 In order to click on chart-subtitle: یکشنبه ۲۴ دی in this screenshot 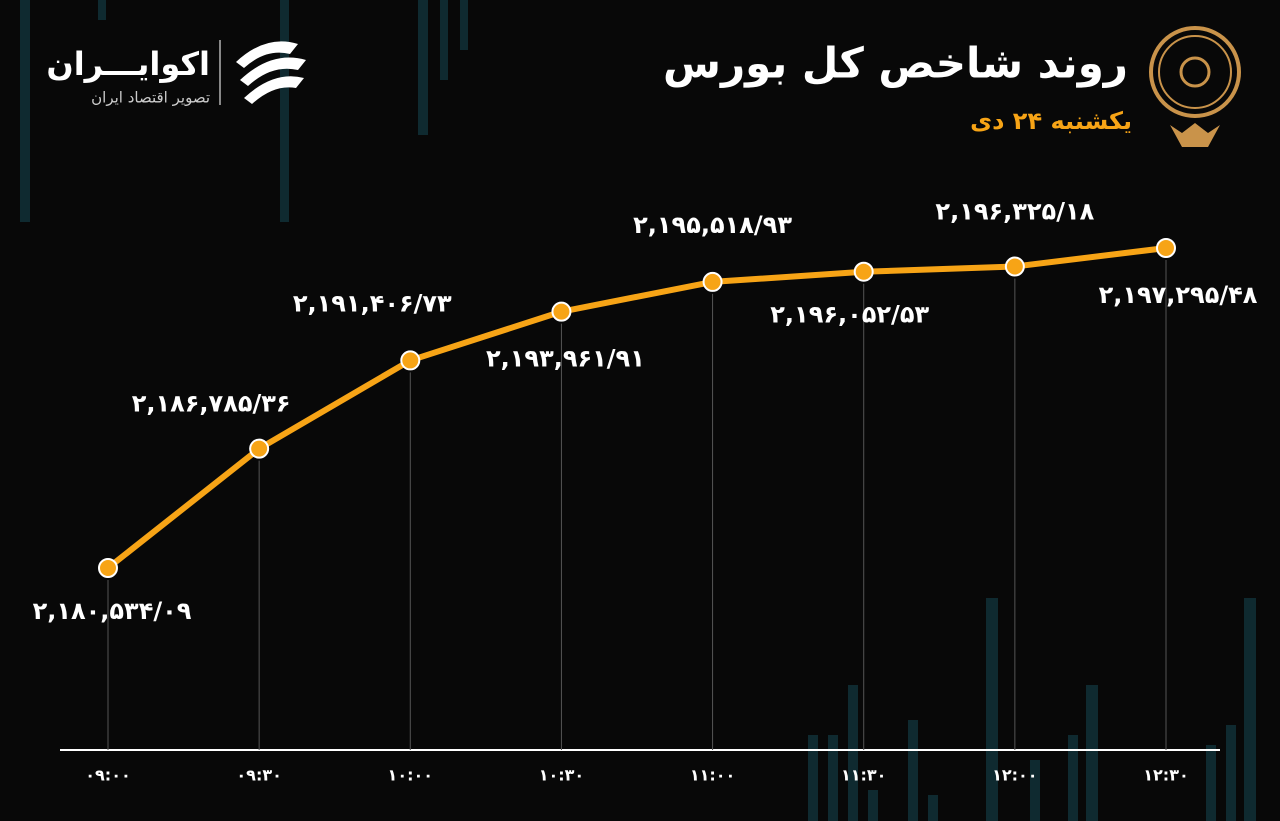, I will do `click(1051, 121)`.